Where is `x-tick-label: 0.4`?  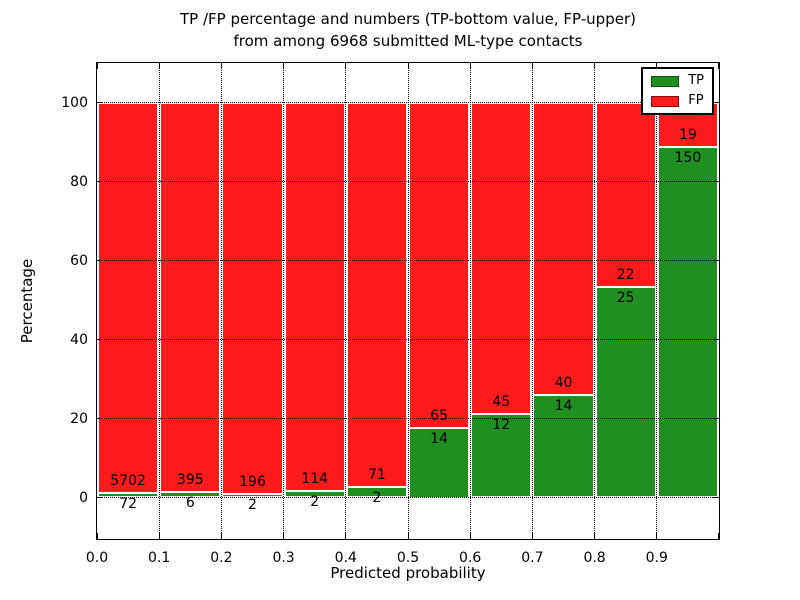
x-tick-label: 0.4 is located at coordinates (345, 558).